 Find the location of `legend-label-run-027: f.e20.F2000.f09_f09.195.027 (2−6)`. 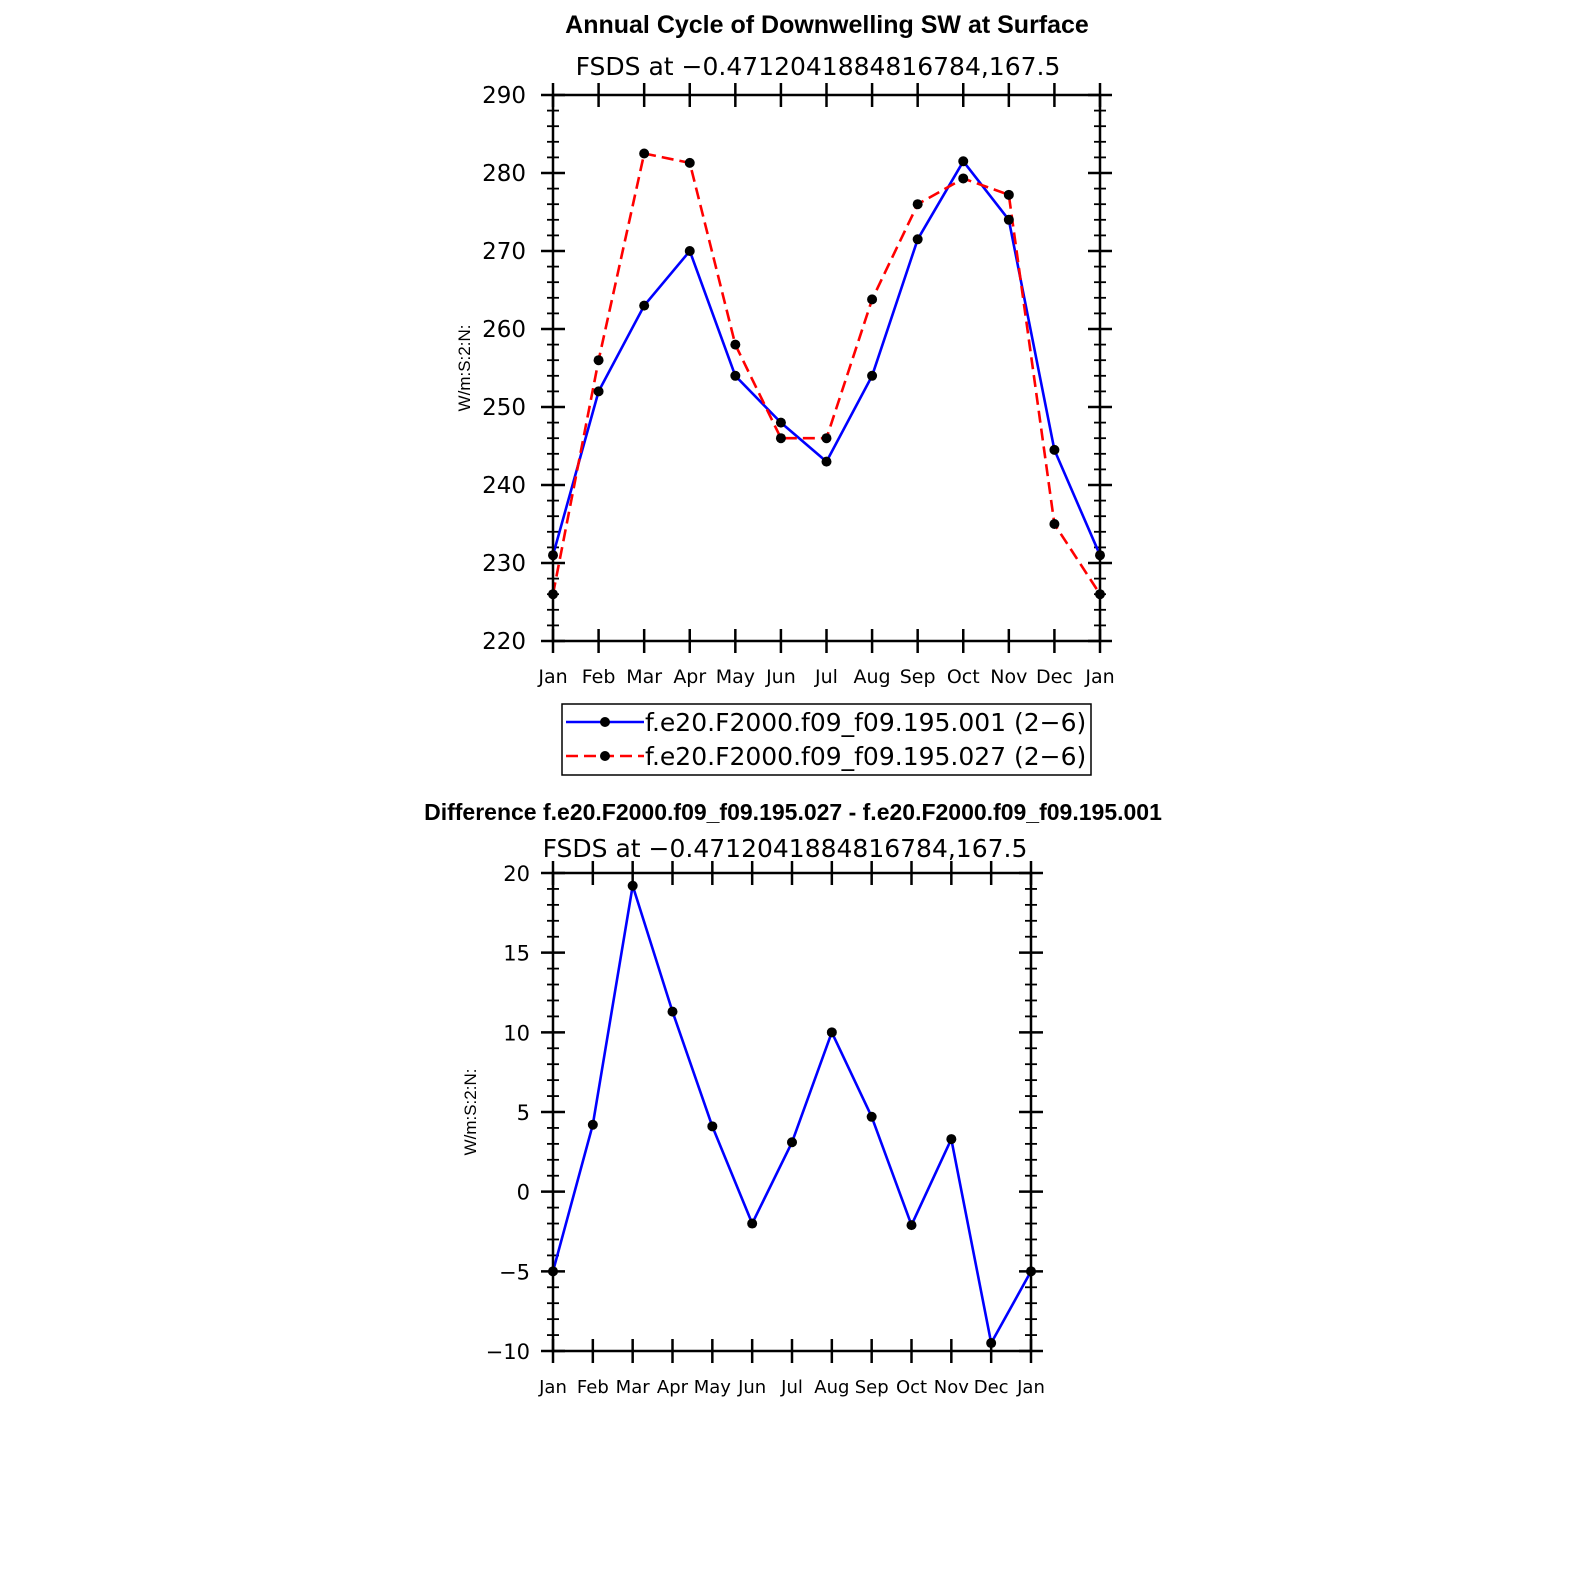

legend-label-run-027: f.e20.F2000.f09_f09.195.027 (2−6) is located at coordinates (865, 756).